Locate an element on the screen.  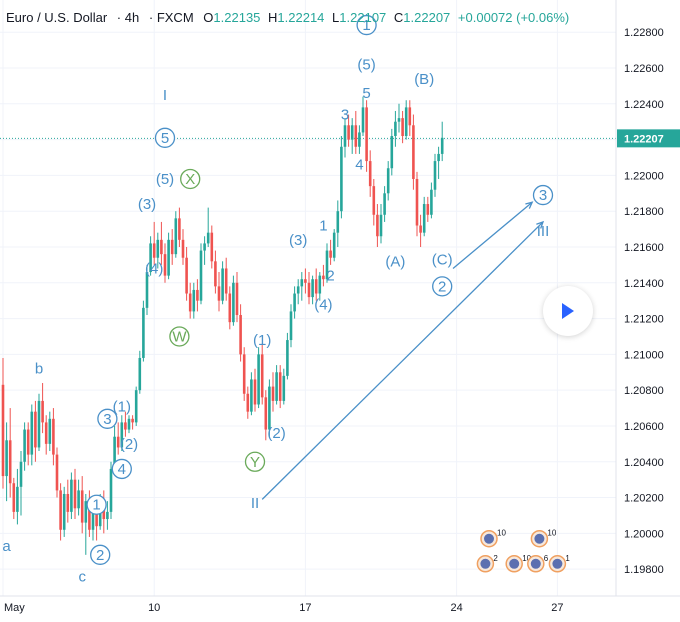
wave-label: (2) is located at coordinates (276, 433).